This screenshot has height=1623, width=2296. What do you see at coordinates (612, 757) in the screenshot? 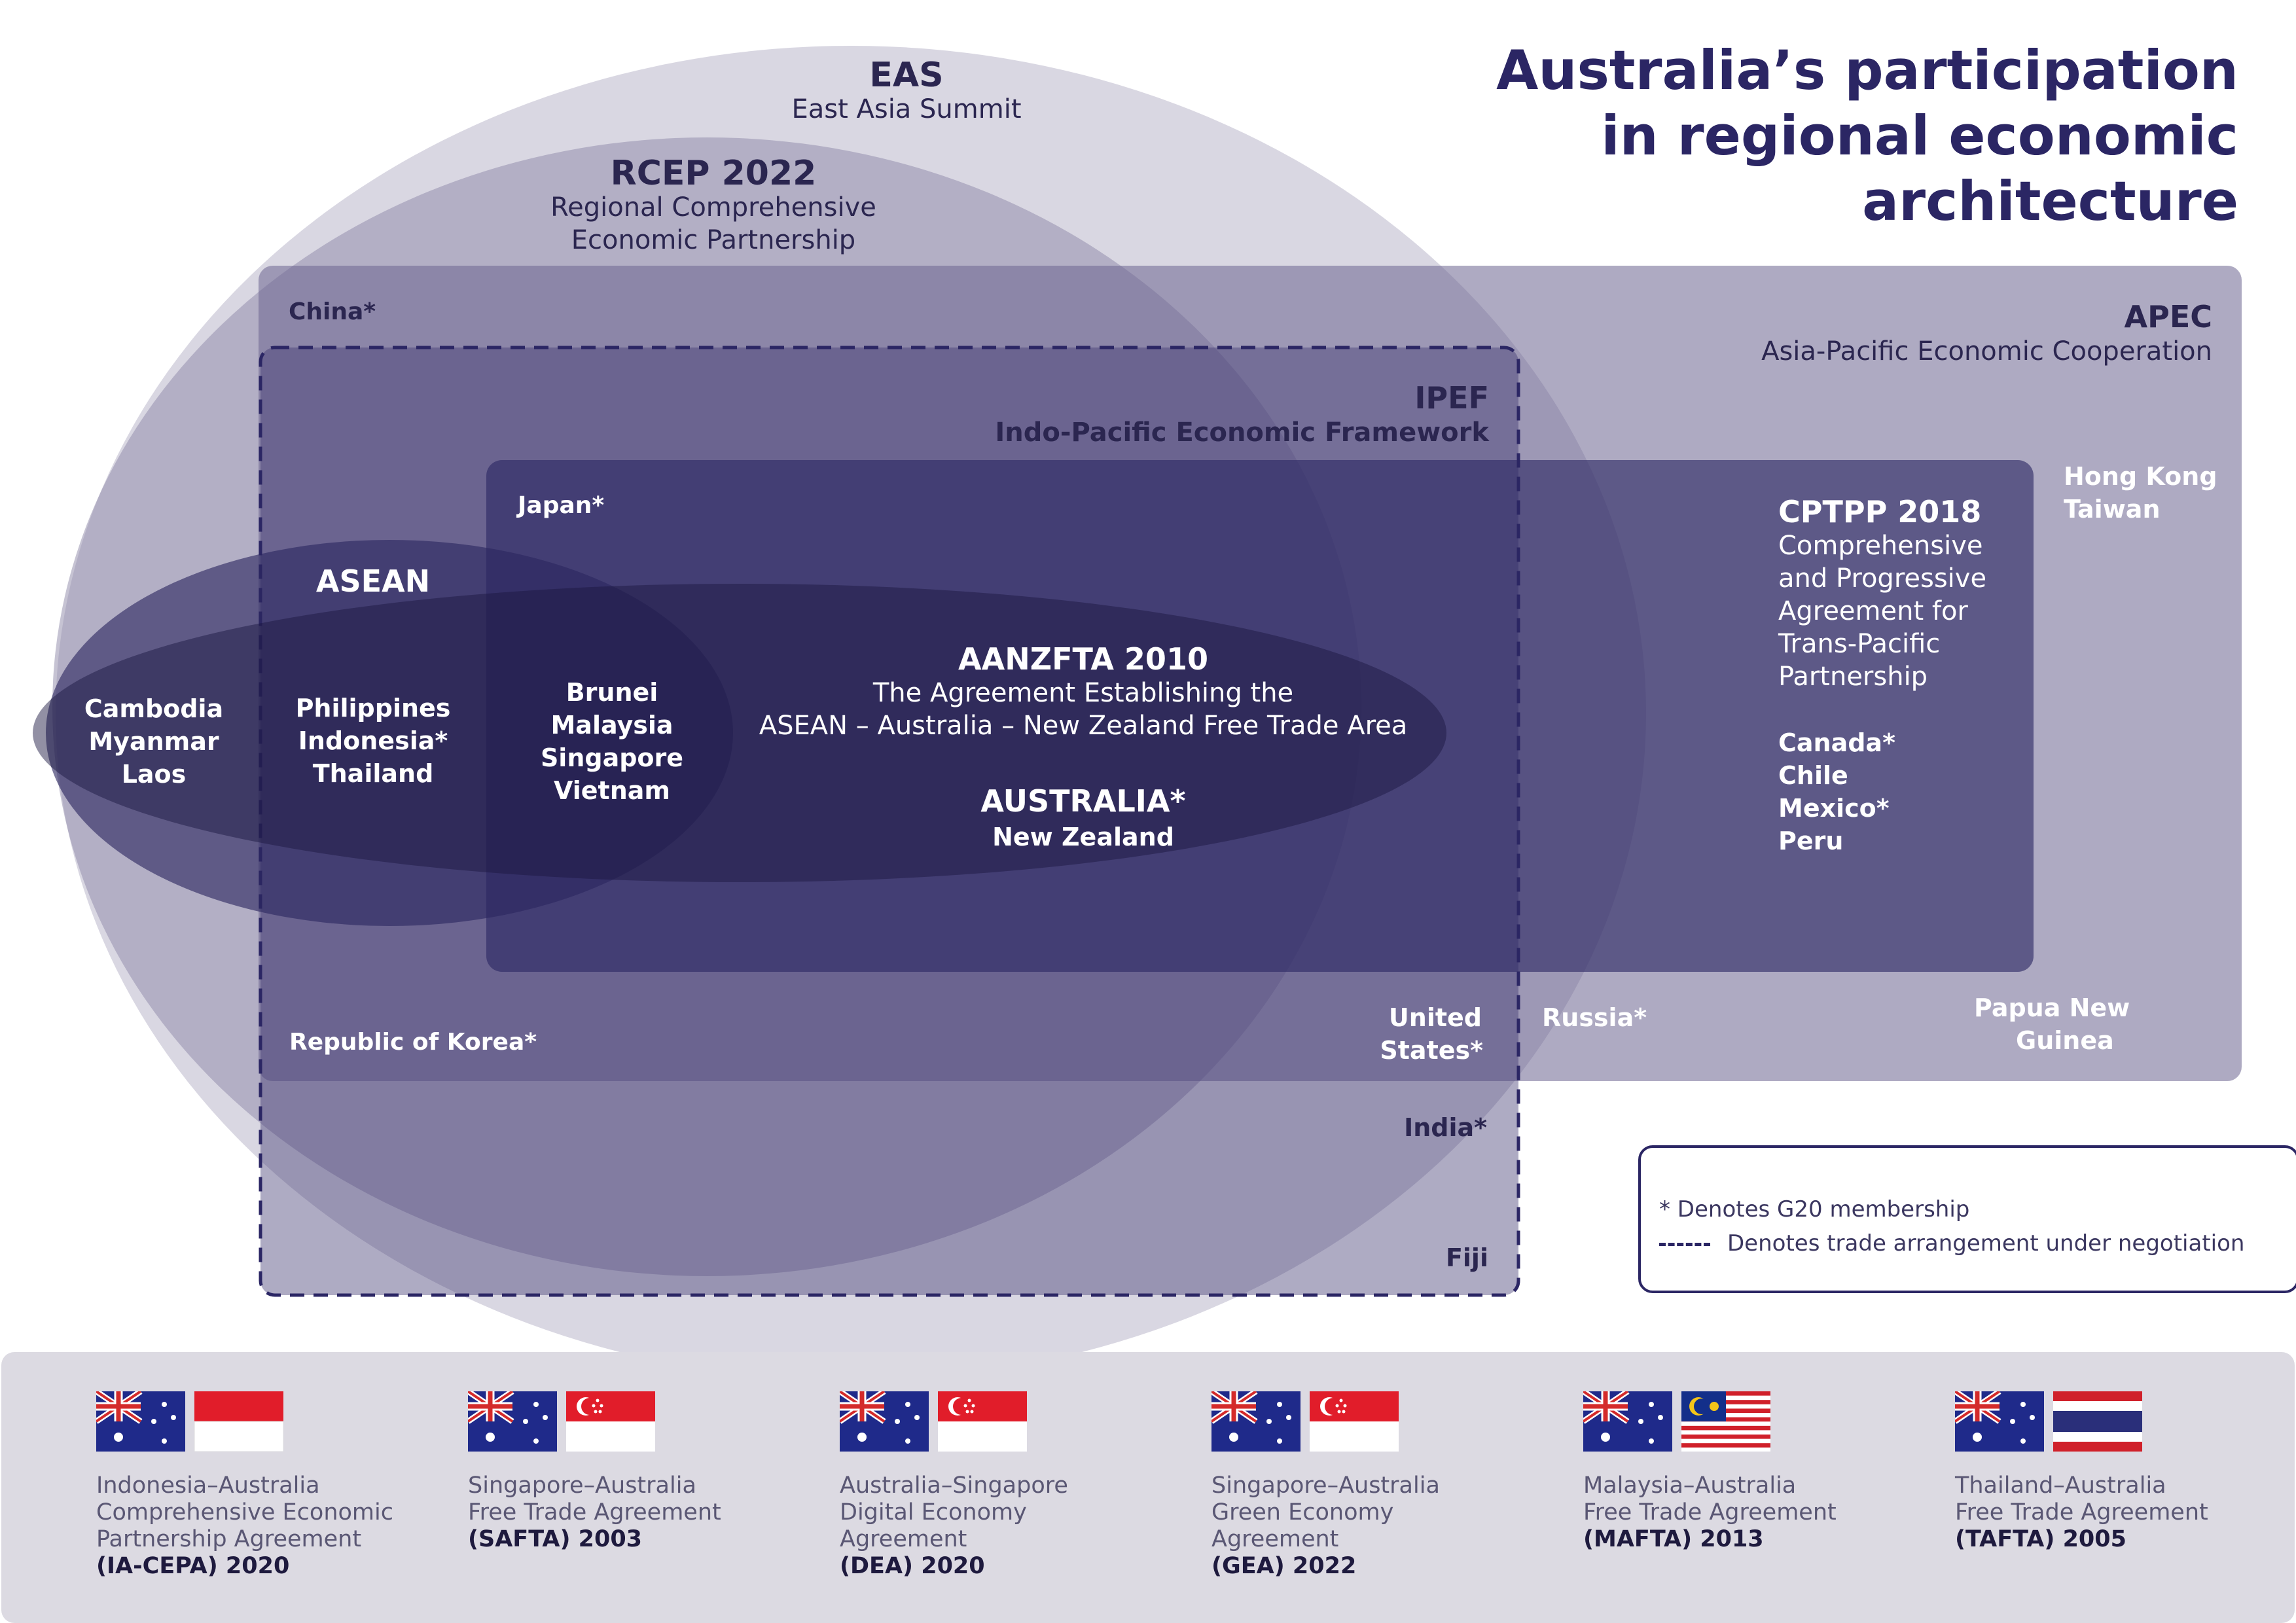
I see `country-singapore: Singapore` at bounding box center [612, 757].